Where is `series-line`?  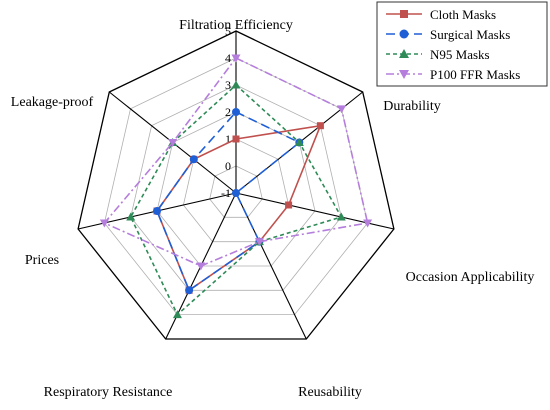 series-line is located at coordinates (239, 208).